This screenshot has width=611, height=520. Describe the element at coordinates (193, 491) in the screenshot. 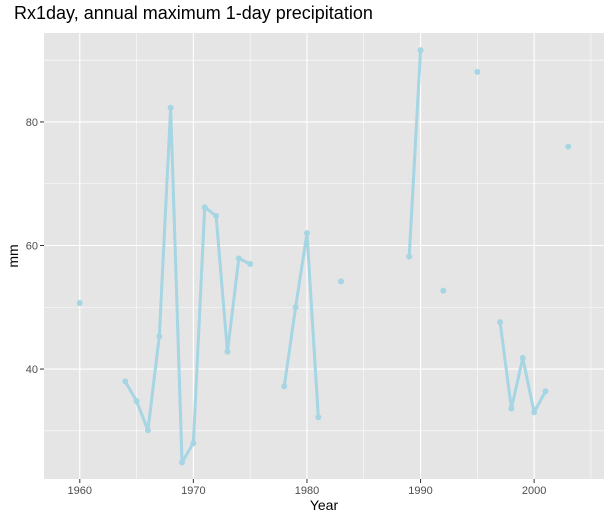

I see `x-tick-label: 1970` at that location.